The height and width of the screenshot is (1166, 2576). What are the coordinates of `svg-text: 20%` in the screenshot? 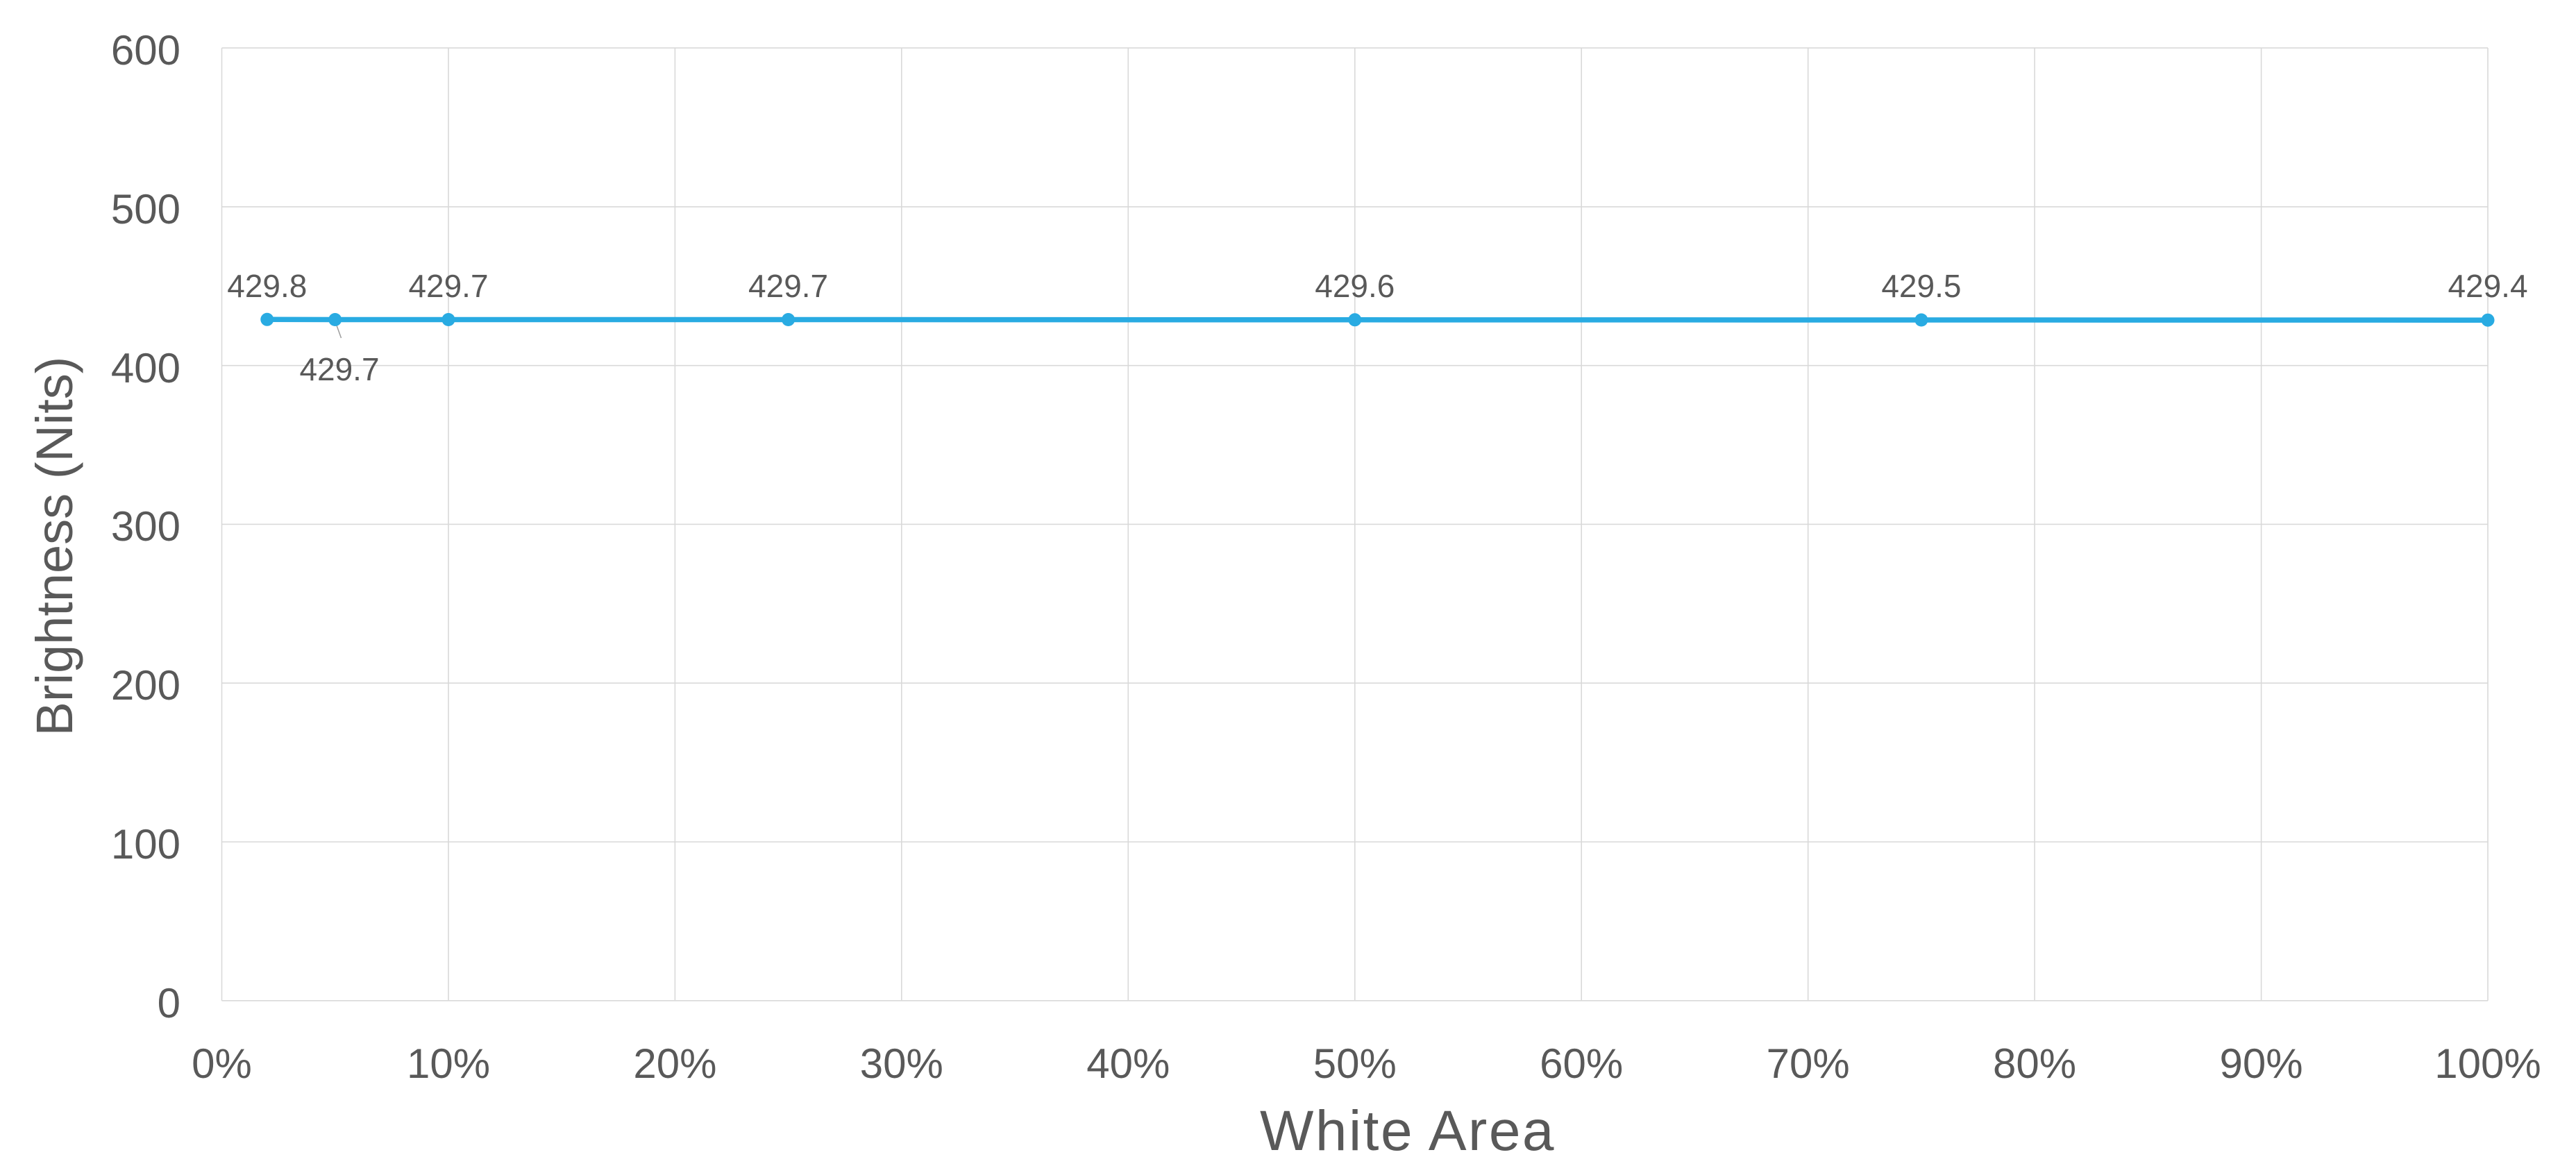 It's located at (674, 1063).